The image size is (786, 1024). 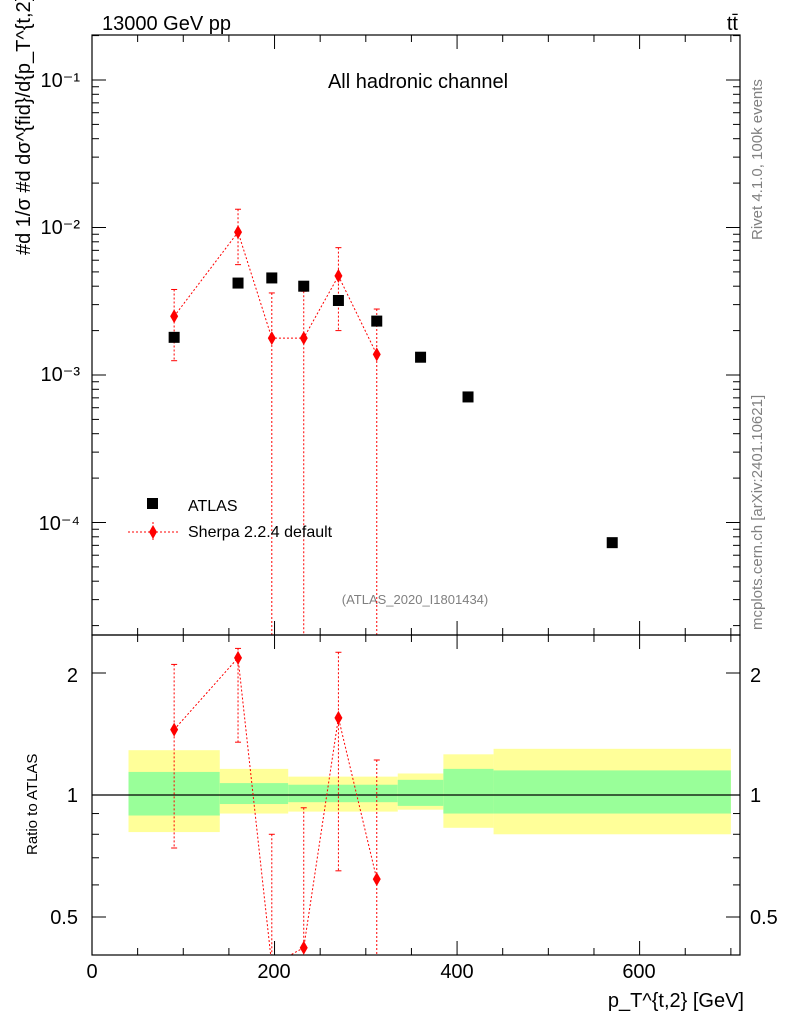 What do you see at coordinates (61, 81) in the screenshot?
I see `y-tick-label-main-1: 10⁻¹` at bounding box center [61, 81].